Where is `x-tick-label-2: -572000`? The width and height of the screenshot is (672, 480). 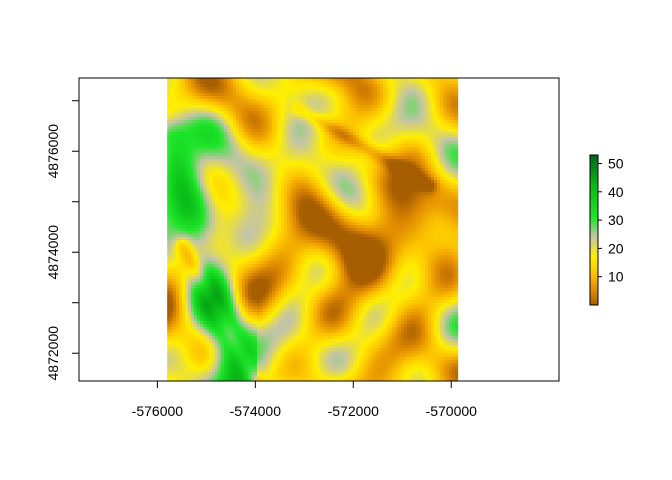 x-tick-label-2: -572000 is located at coordinates (354, 411).